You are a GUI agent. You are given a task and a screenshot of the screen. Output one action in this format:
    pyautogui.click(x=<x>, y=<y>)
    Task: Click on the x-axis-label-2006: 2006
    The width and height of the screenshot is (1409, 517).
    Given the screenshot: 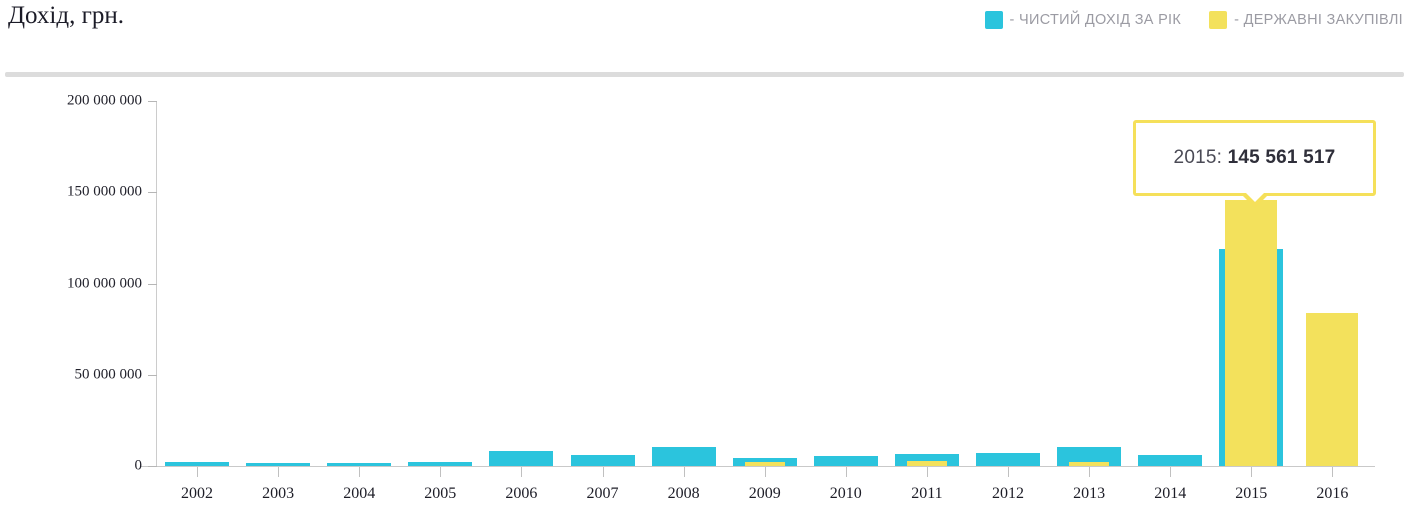 What is the action you would take?
    pyautogui.click(x=521, y=493)
    